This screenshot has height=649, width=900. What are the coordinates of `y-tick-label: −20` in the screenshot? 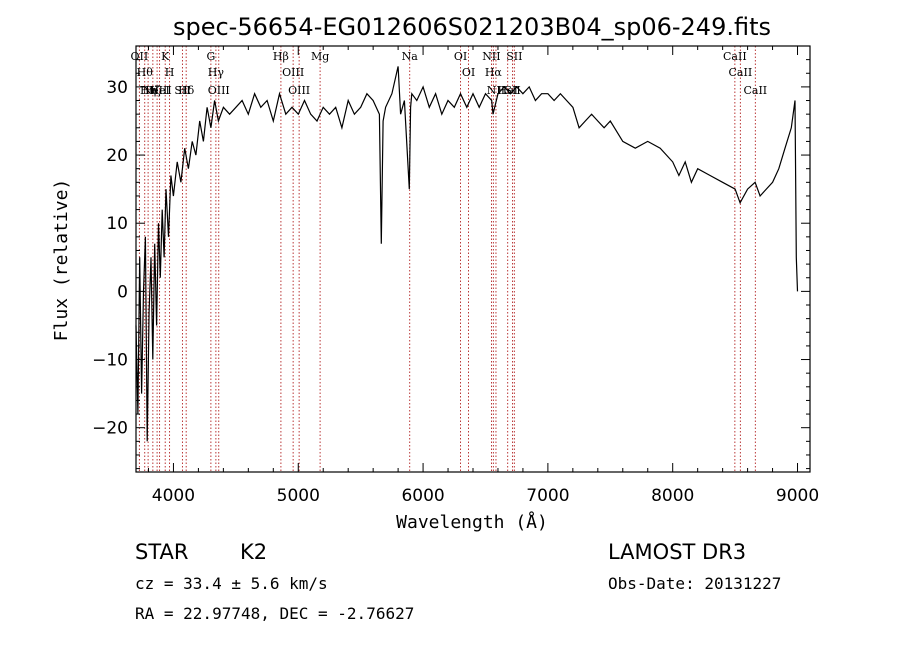 It's located at (110, 429).